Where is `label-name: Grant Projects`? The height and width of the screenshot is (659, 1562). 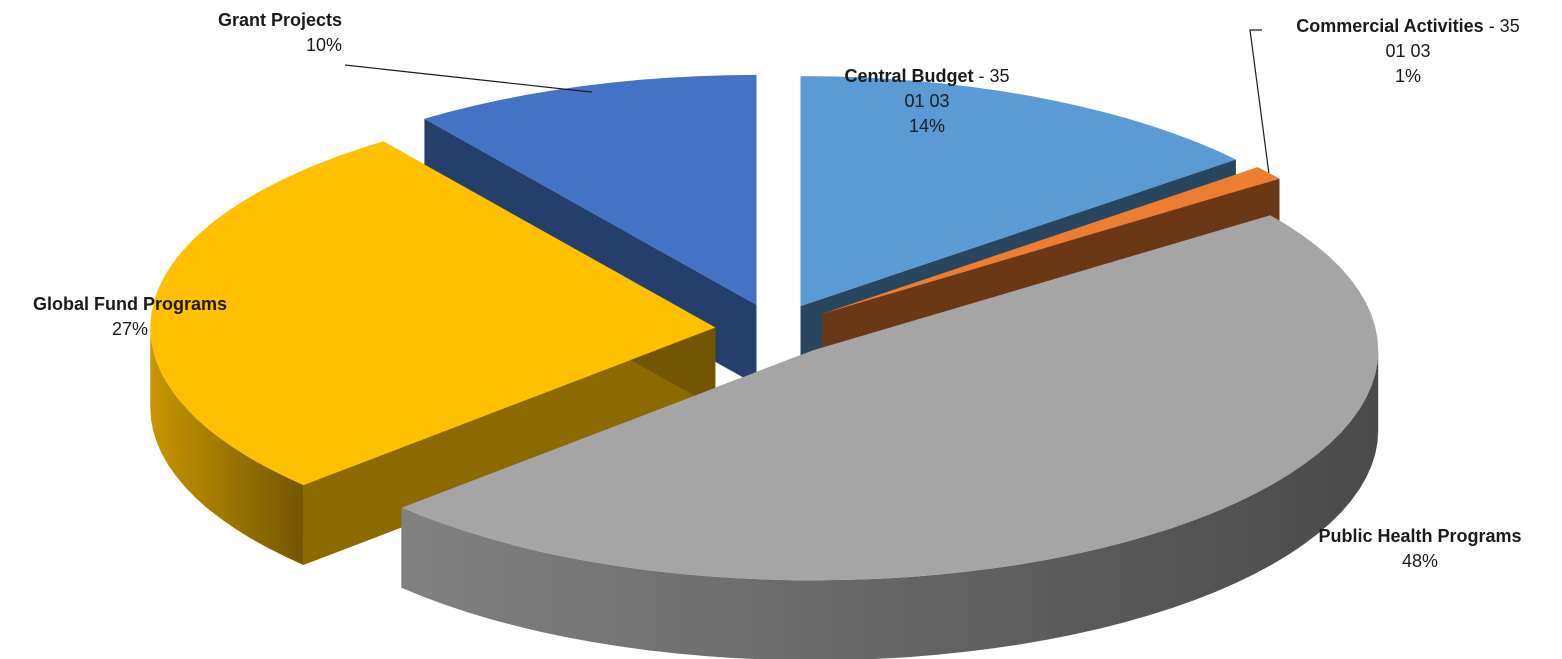 label-name: Grant Projects is located at coordinates (279, 20).